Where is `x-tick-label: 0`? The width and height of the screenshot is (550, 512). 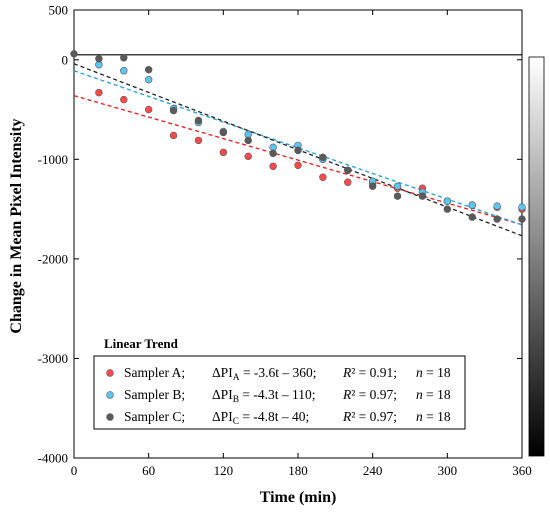
x-tick-label: 0 is located at coordinates (74, 470).